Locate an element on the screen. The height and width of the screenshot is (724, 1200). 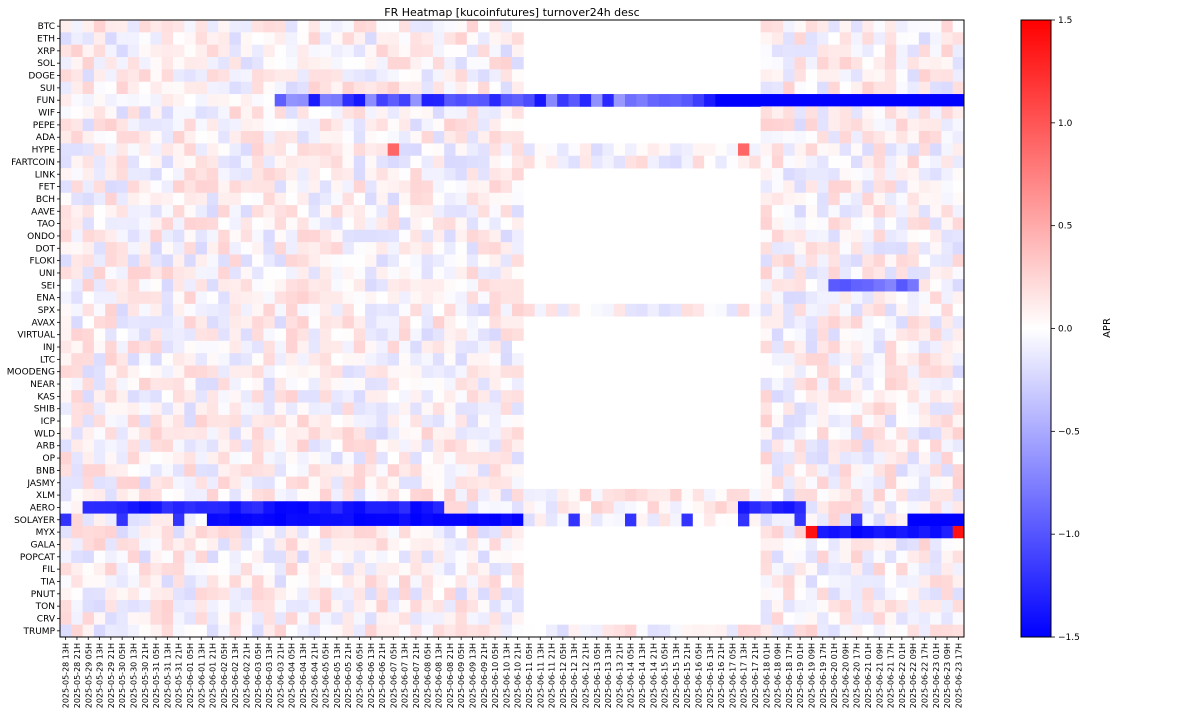
y-tick-label: FIL is located at coordinates (48, 570).